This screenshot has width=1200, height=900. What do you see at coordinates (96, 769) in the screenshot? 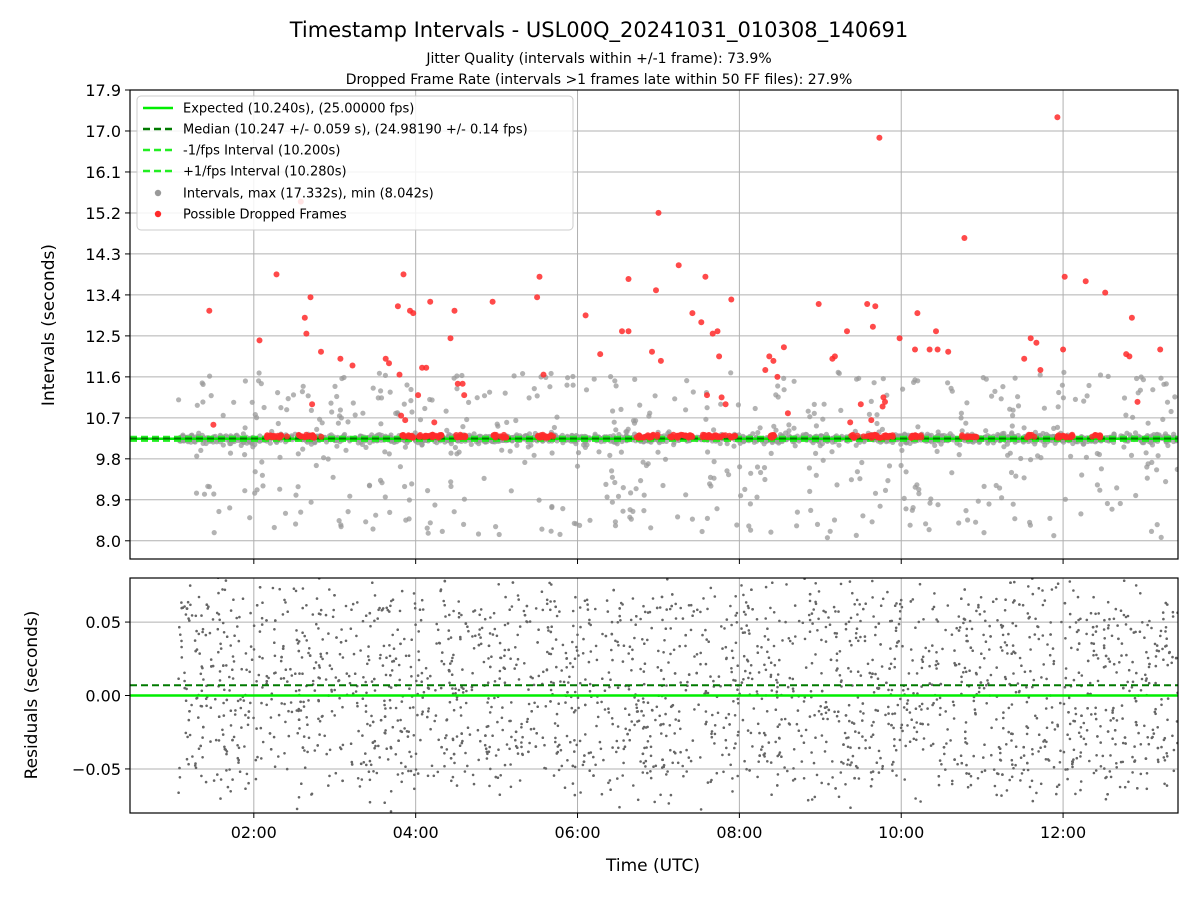
I see `residuals-y-tick-label: −0.05` at bounding box center [96, 769].